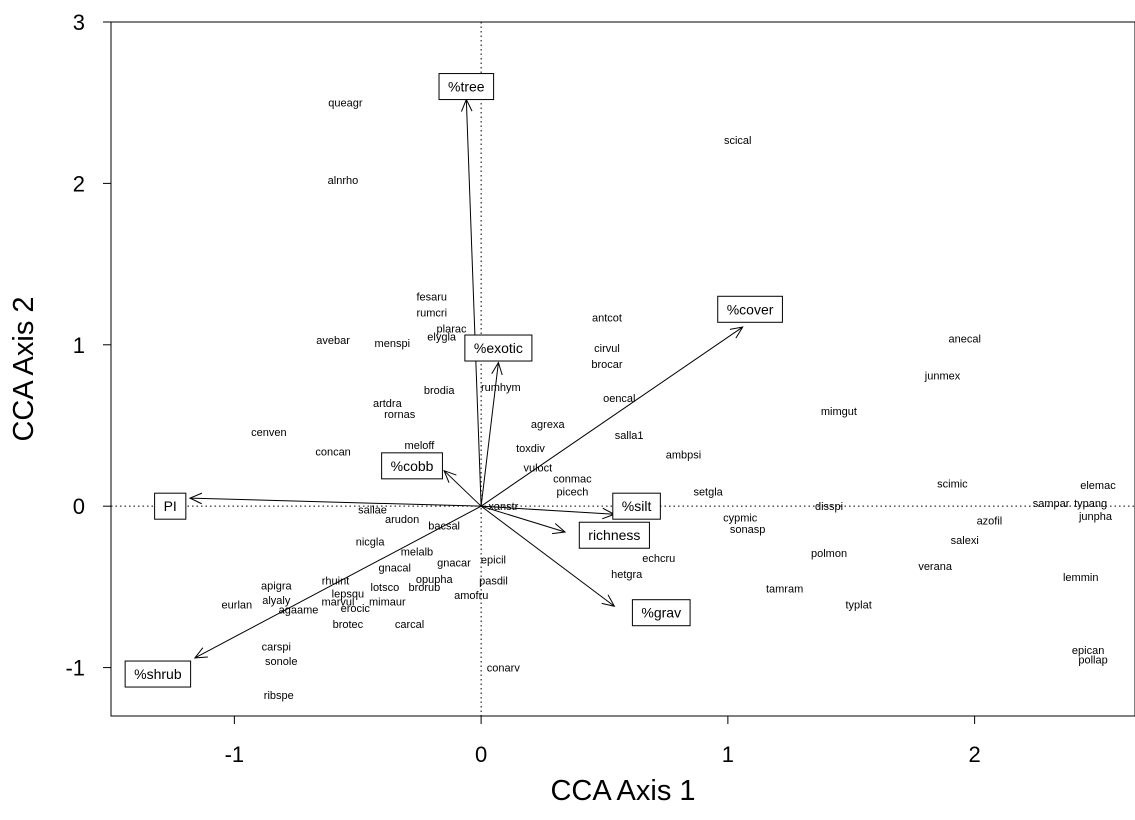 The width and height of the screenshot is (1135, 820). Describe the element at coordinates (1098, 486) in the screenshot. I see `species-label: elemac` at that location.